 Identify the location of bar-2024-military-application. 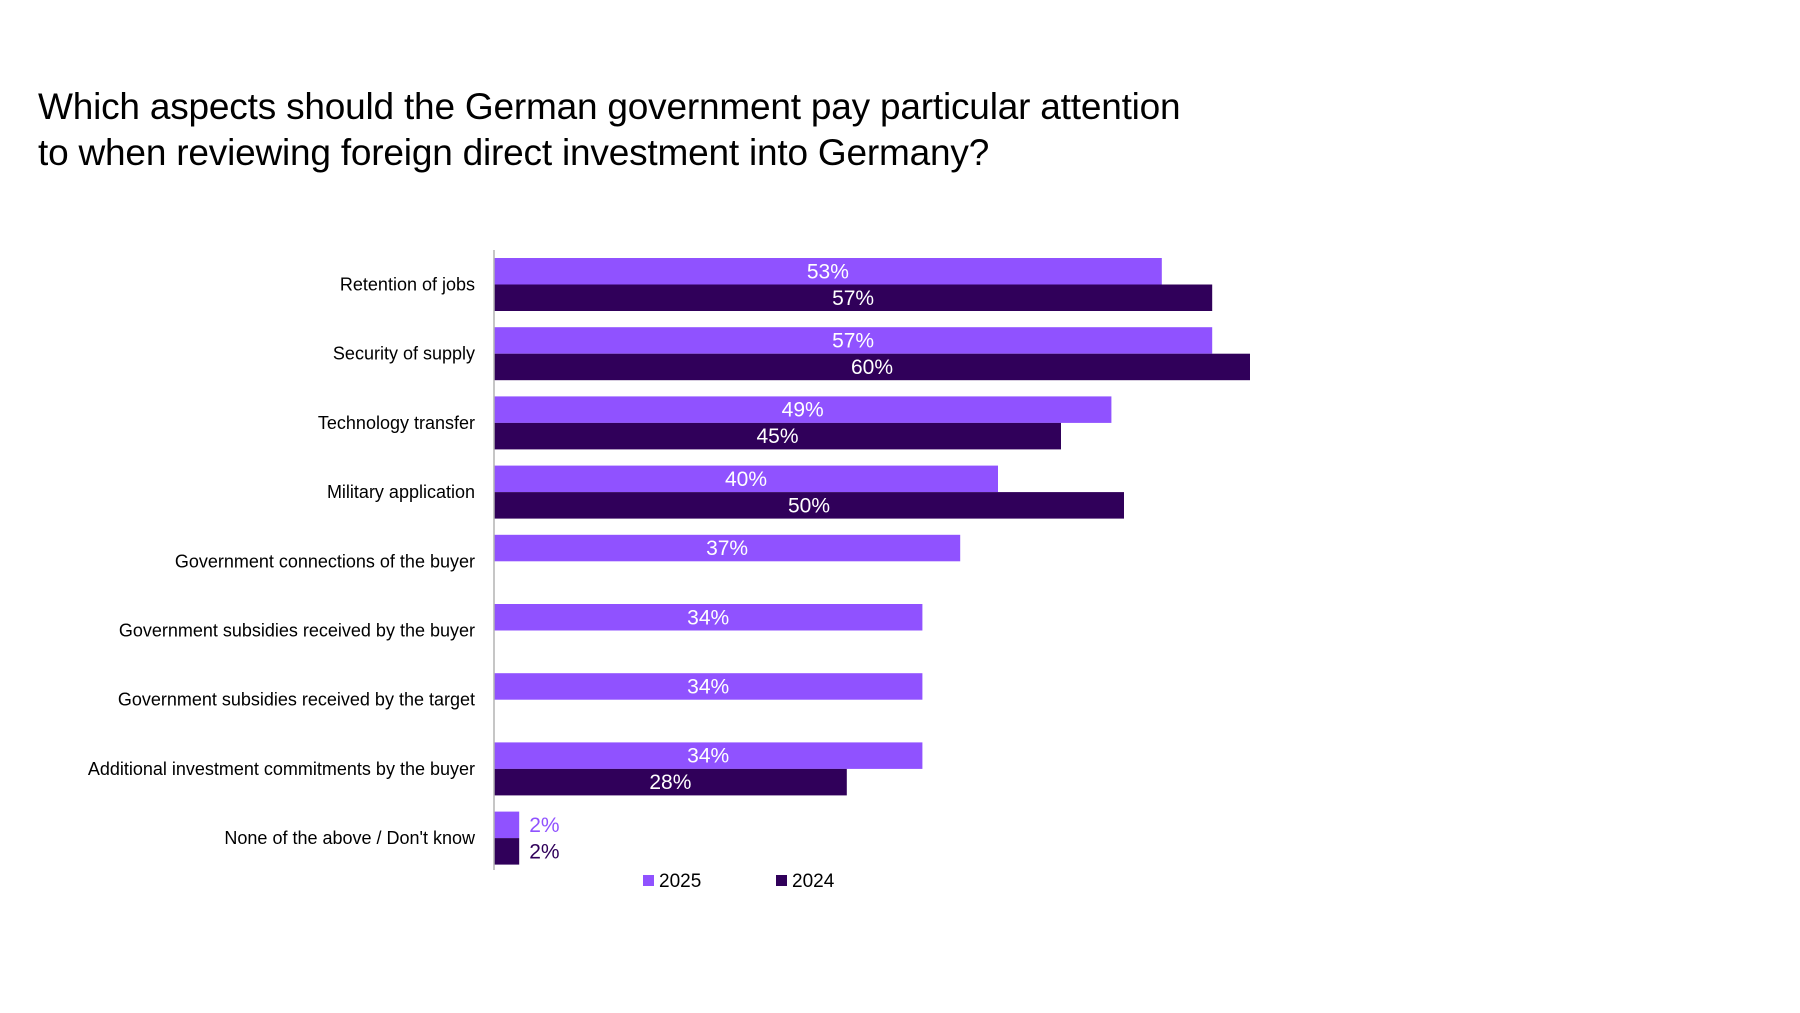
(809, 505).